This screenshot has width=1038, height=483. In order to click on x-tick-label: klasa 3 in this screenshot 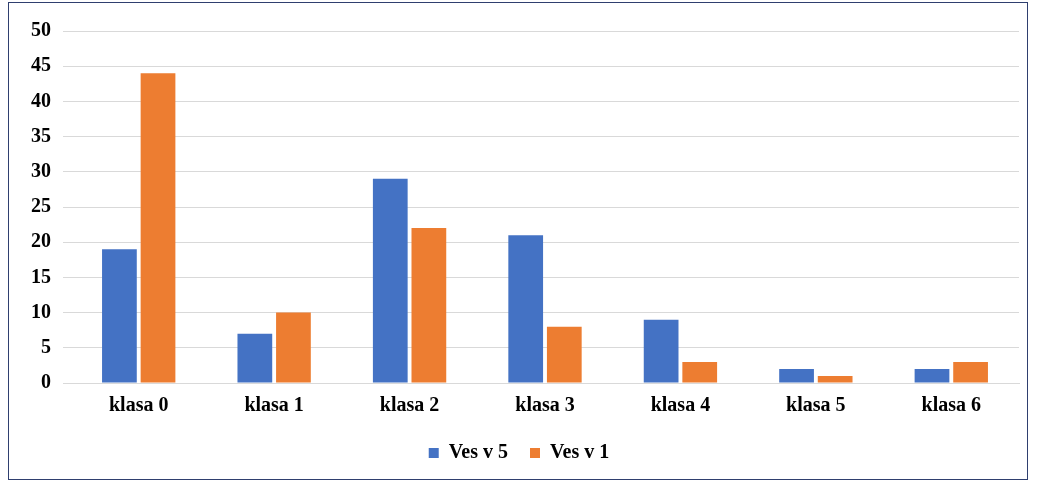, I will do `click(545, 404)`.